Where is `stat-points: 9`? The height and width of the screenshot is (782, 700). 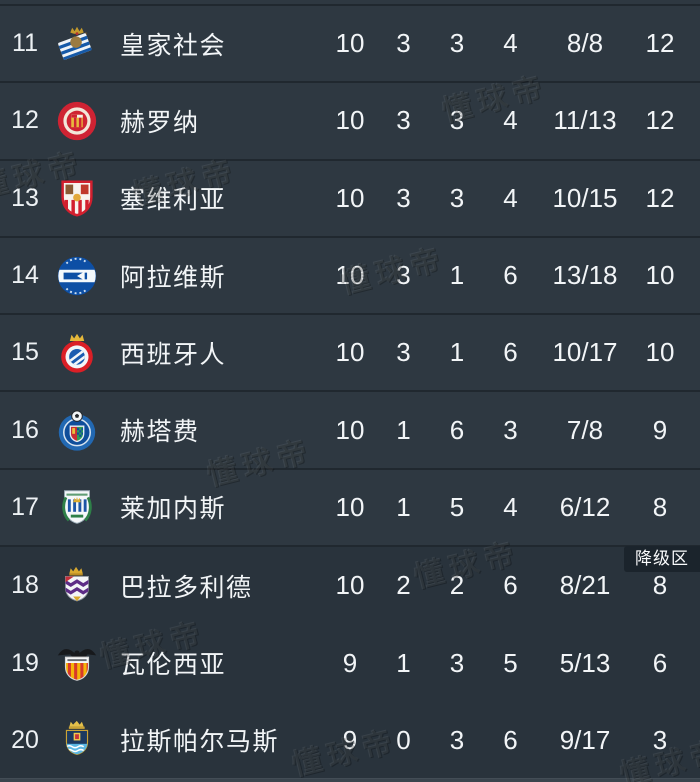 stat-points: 9 is located at coordinates (660, 429).